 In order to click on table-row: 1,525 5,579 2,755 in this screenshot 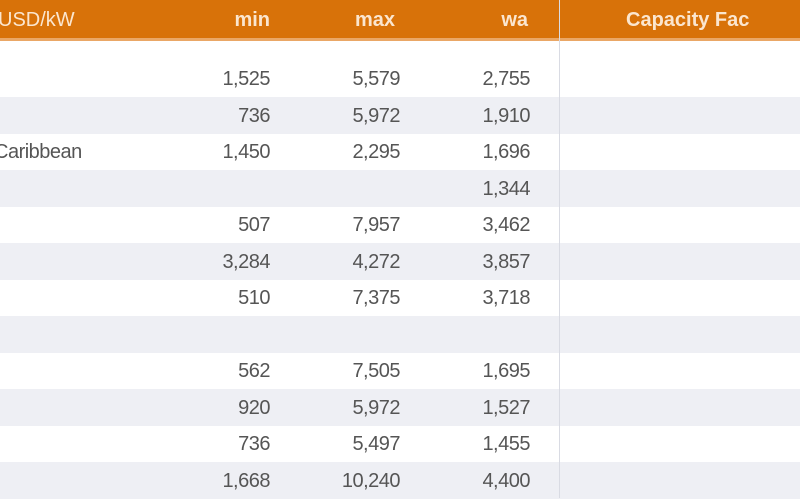, I will do `click(400, 69)`.